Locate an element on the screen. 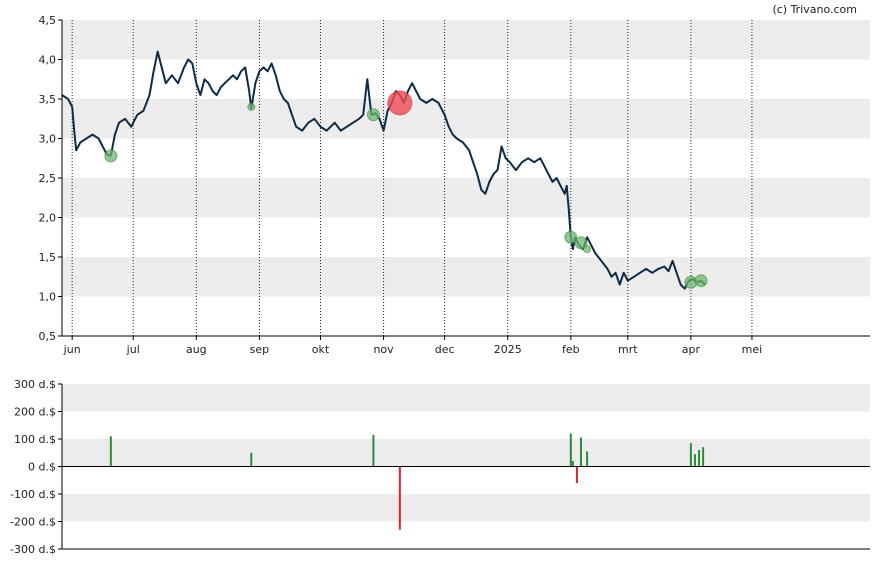 This screenshot has width=888, height=565. price-y-tick-label: 0,5 is located at coordinates (48, 336).